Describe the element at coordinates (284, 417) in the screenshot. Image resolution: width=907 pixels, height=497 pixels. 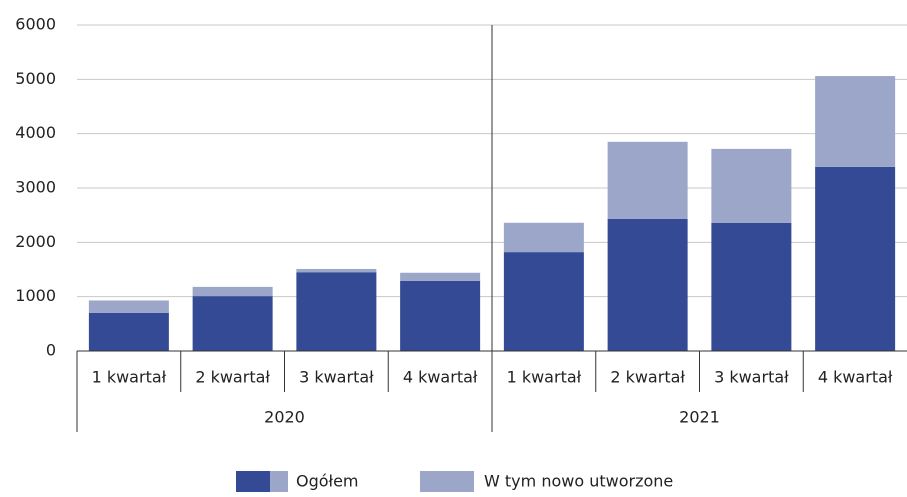
I see `group-label: 2020` at that location.